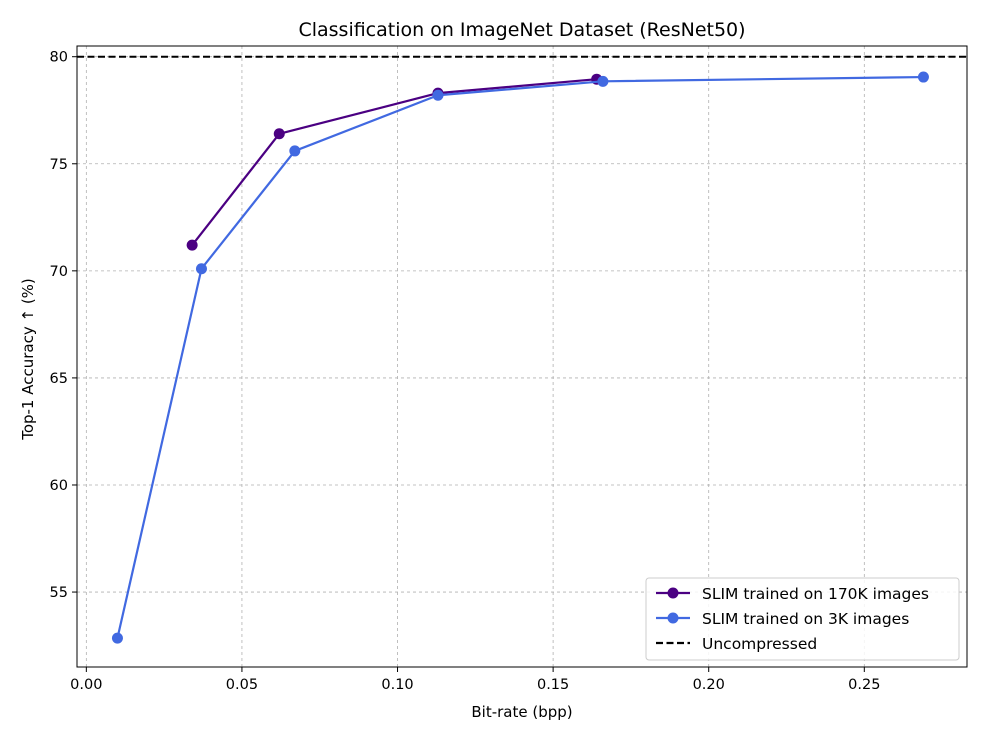  What do you see at coordinates (805, 619) in the screenshot?
I see `legend-label-3k: SLIM trained on 3K images` at bounding box center [805, 619].